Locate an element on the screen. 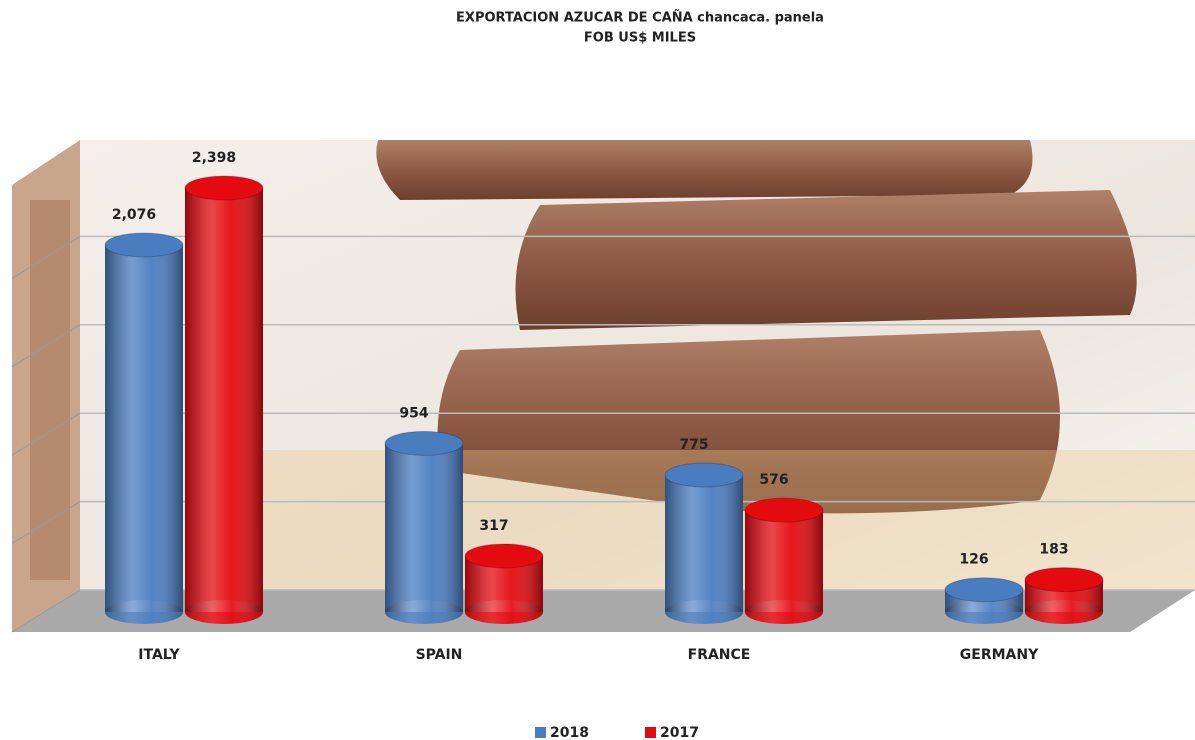 The height and width of the screenshot is (740, 1195). x-tick-label: GERMANY is located at coordinates (999, 655).